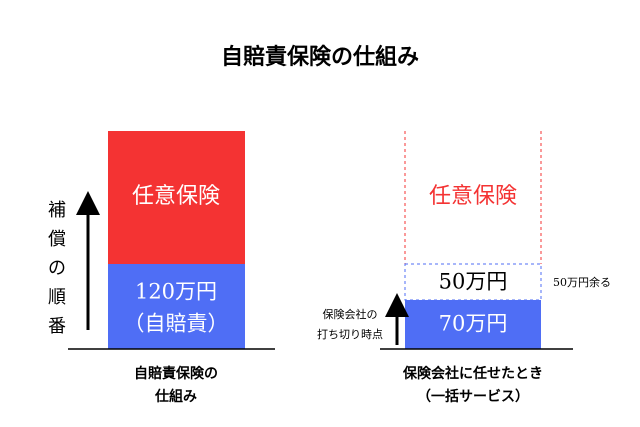  What do you see at coordinates (473, 396) in the screenshot?
I see `caption: （一括サービス）` at bounding box center [473, 396].